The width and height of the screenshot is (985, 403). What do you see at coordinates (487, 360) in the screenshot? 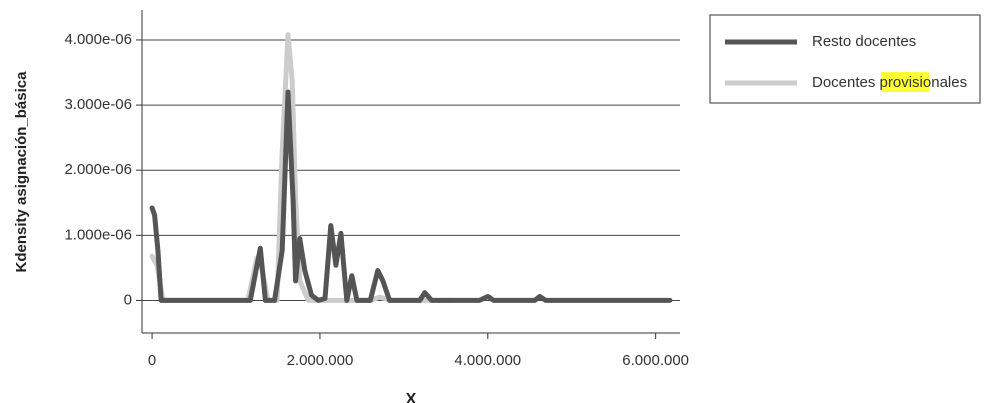
I see `x-tick-label: 4.000.000` at bounding box center [487, 360].